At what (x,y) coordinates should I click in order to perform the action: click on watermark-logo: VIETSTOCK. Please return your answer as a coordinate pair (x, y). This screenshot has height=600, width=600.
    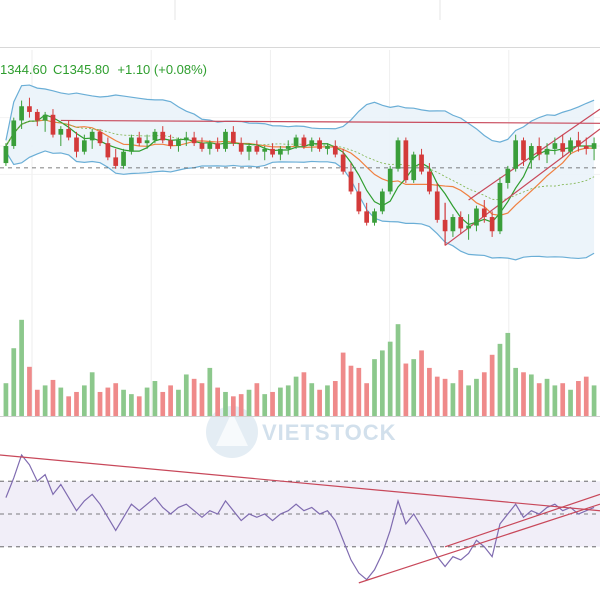
    Looking at the image, I should click on (301, 432).